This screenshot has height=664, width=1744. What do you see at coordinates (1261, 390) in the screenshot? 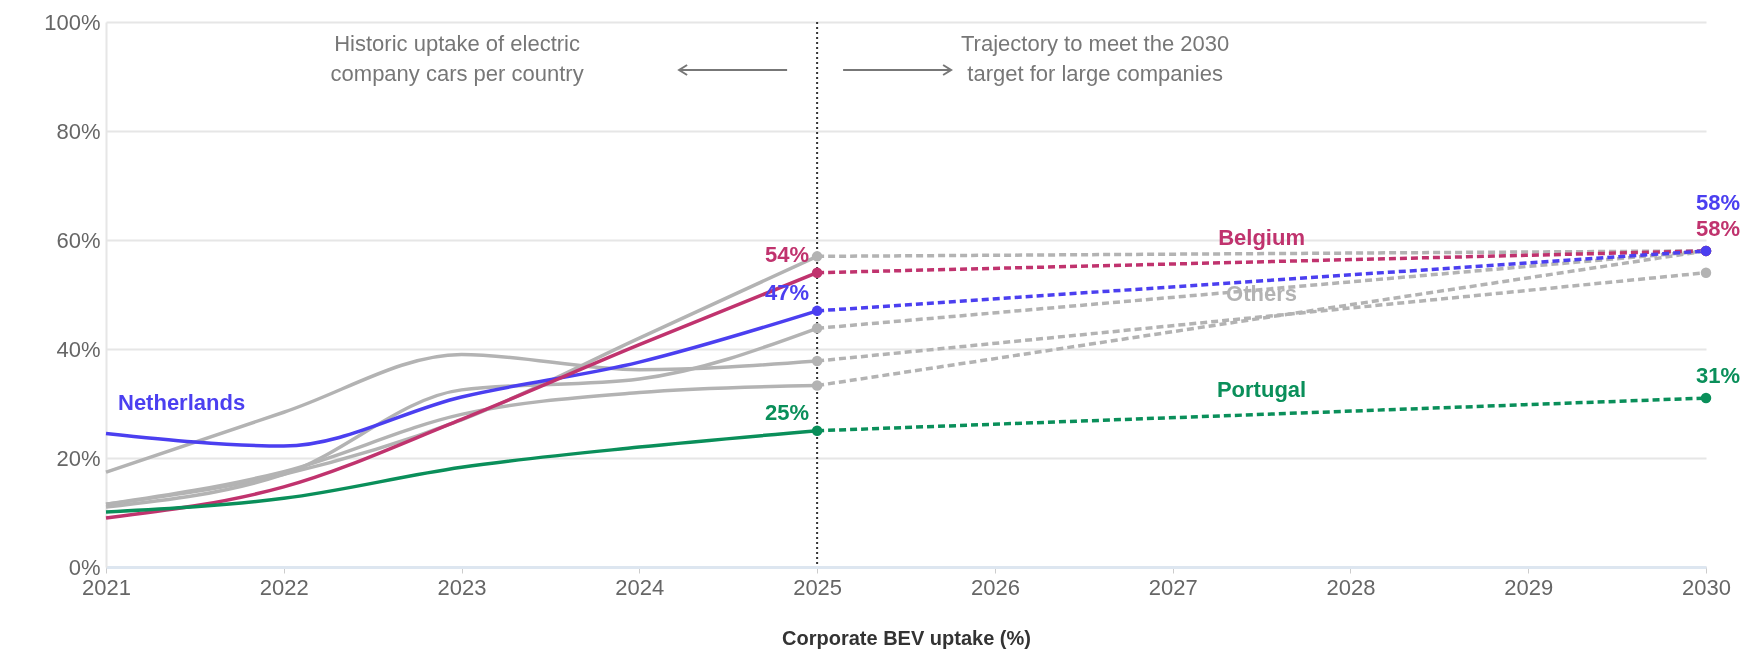
I see `series-label: Portugal` at bounding box center [1261, 390].